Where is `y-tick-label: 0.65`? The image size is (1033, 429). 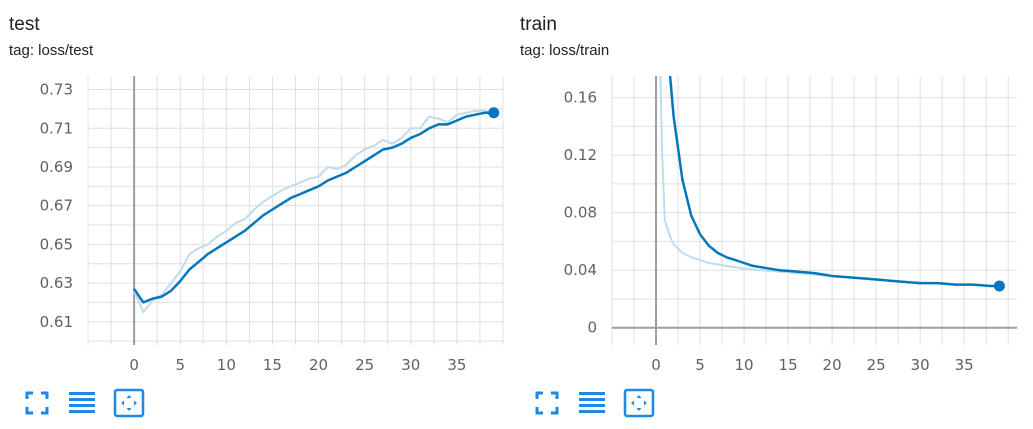 y-tick-label: 0.65 is located at coordinates (56, 244).